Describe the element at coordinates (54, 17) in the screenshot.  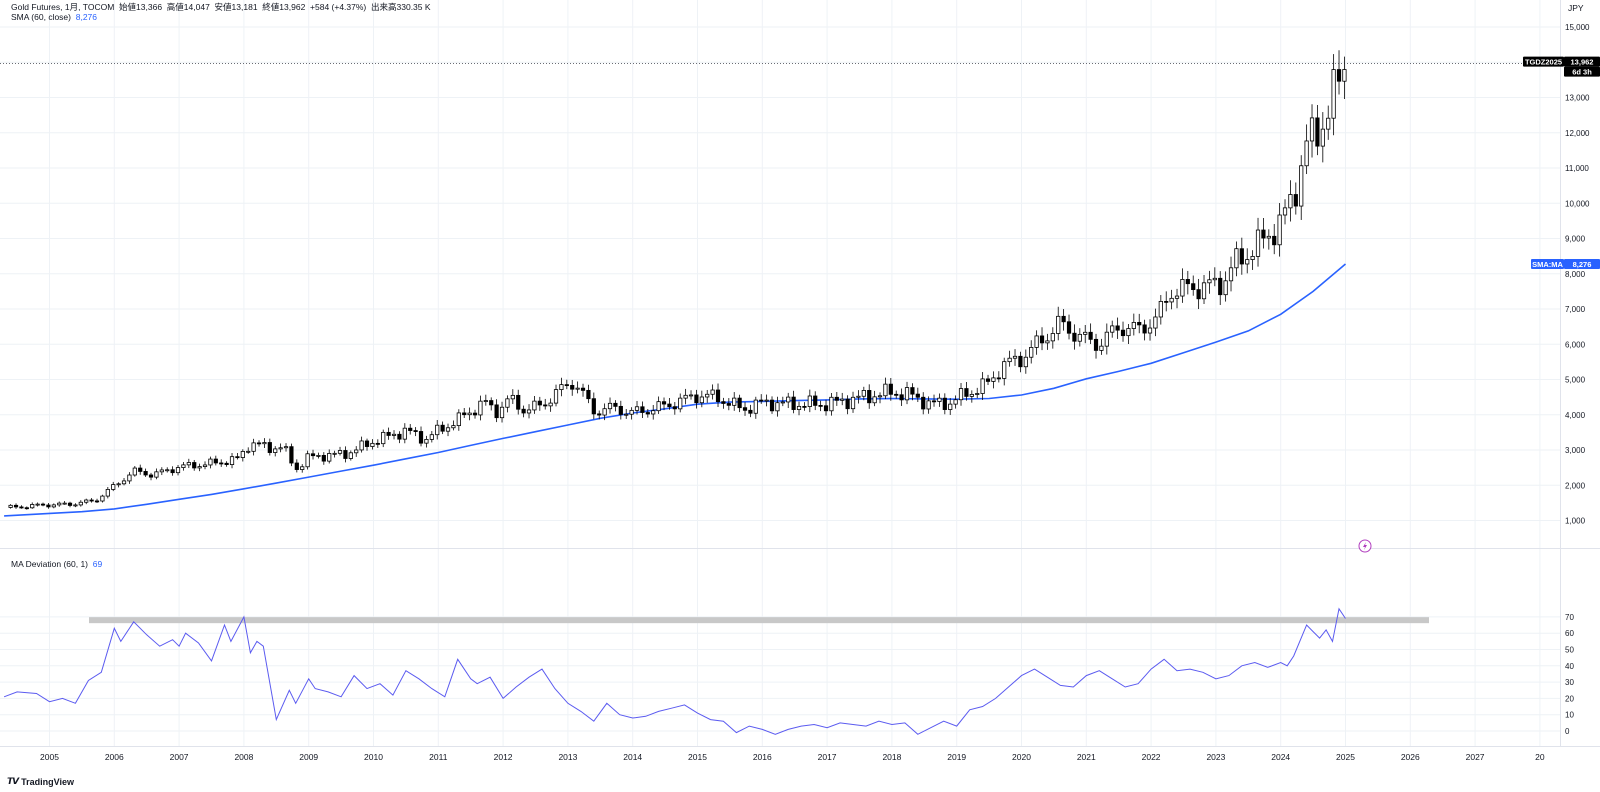
I see `sma-legend: SMA (60, close) 8,276` at that location.